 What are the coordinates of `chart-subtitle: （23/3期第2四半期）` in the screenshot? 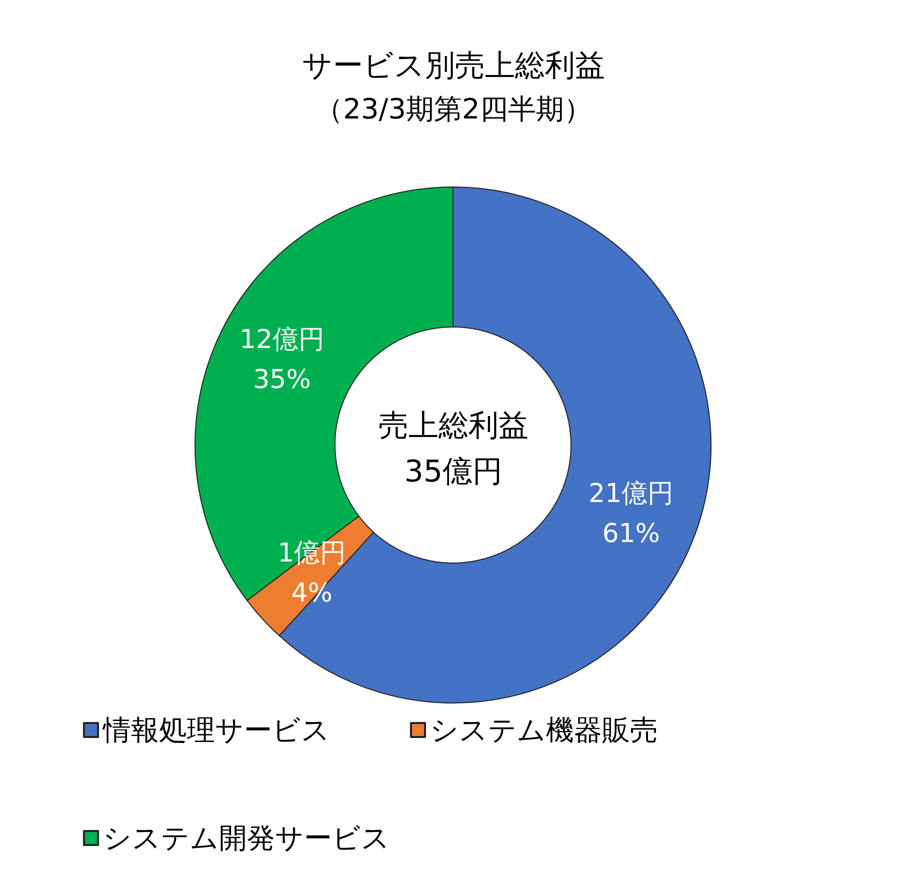 It's located at (453, 109).